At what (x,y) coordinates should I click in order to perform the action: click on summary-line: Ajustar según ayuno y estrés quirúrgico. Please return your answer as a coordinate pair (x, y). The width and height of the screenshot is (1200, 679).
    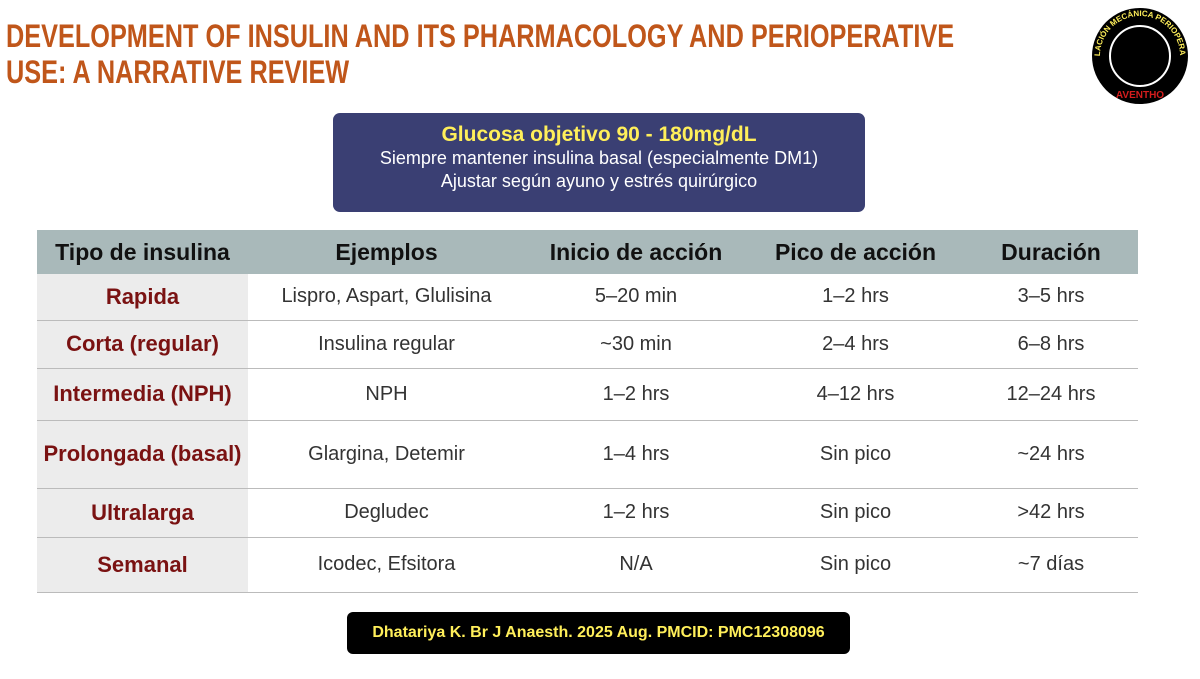
    Looking at the image, I should click on (599, 181).